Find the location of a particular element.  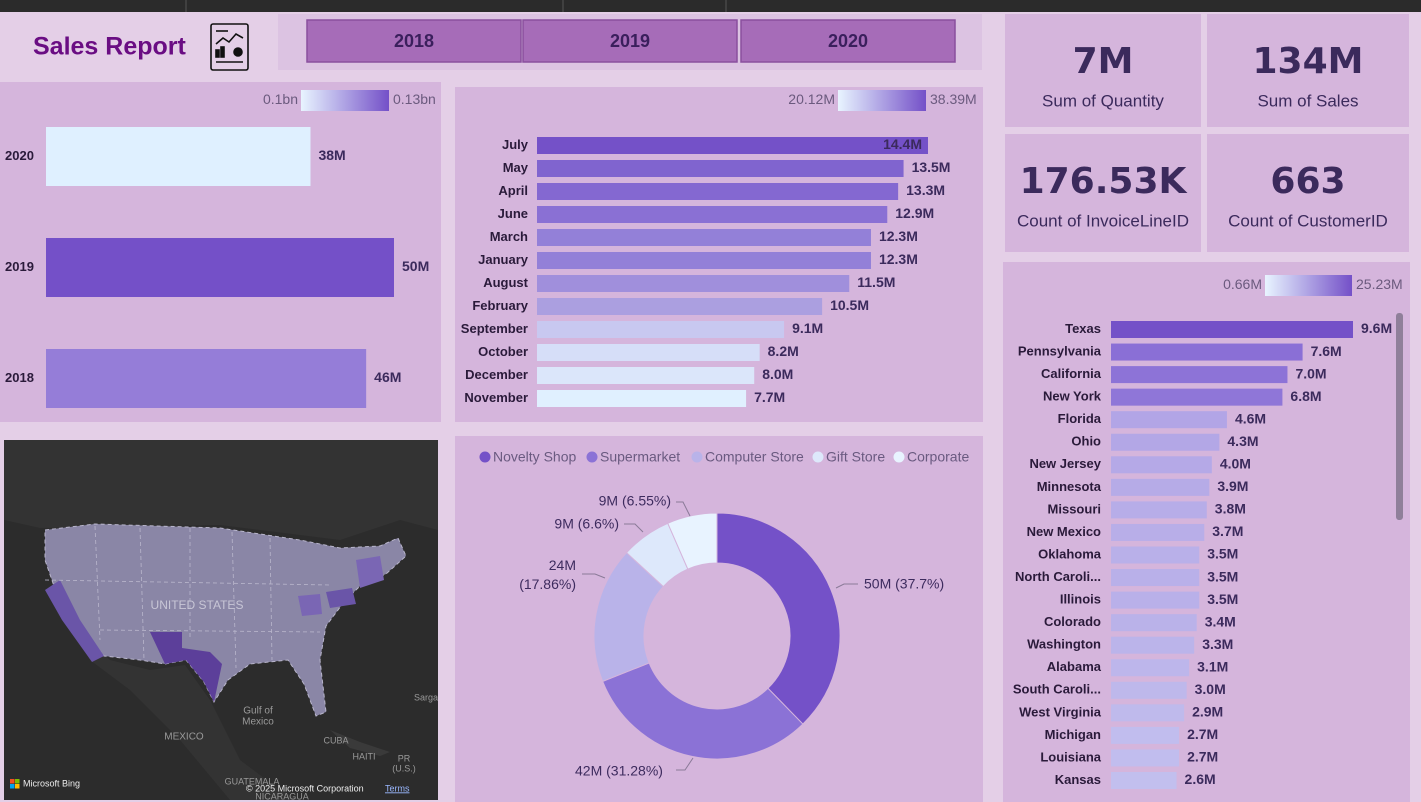

slicer-label: 2018 is located at coordinates (414, 41).